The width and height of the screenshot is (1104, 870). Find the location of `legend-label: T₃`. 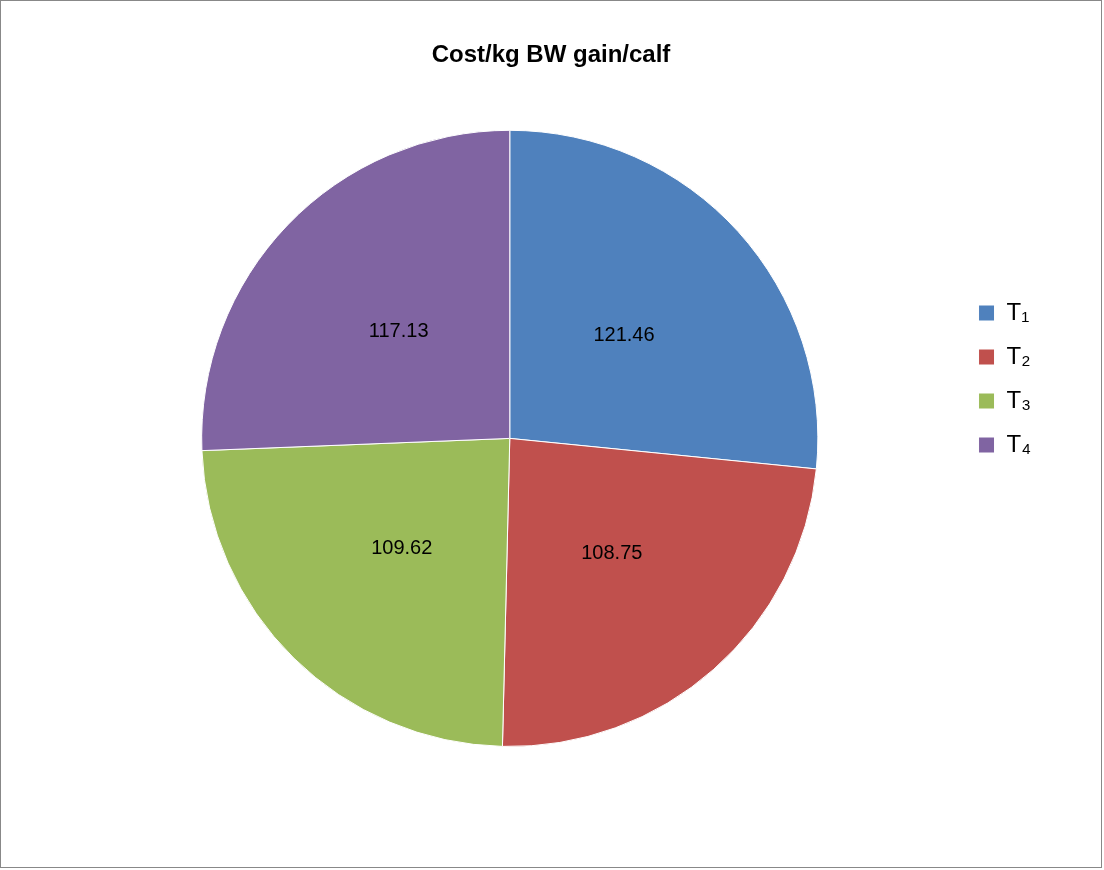

legend-label: T₃ is located at coordinates (1018, 399).